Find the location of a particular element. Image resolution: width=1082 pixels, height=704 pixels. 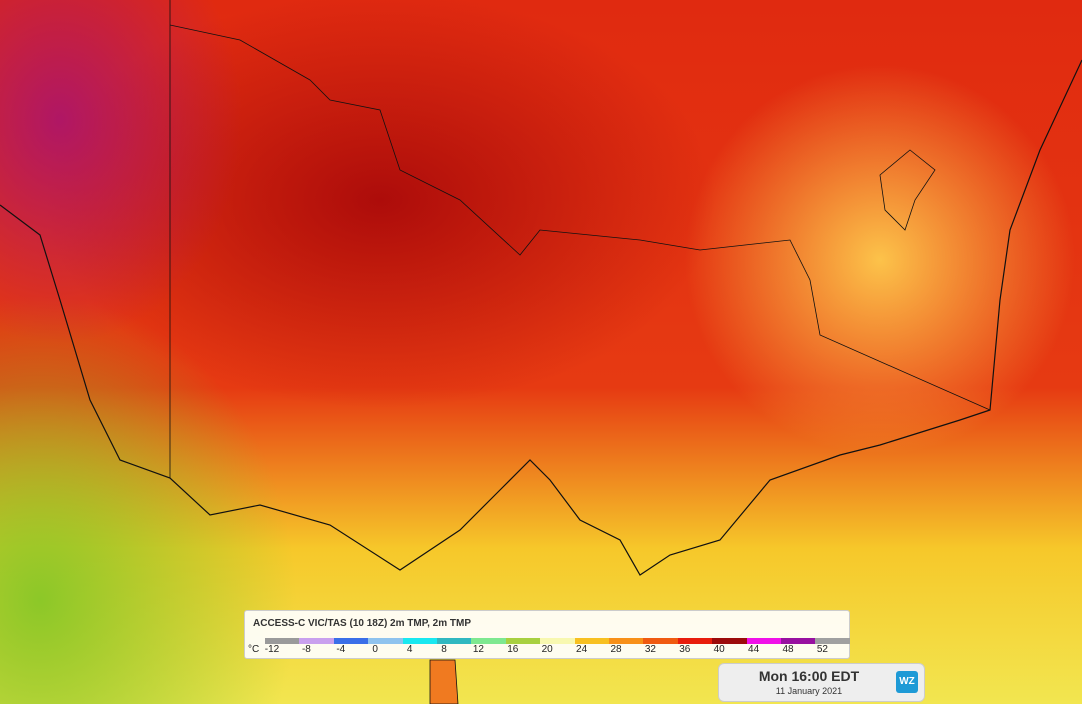

legend-label: 8 is located at coordinates (444, 649).